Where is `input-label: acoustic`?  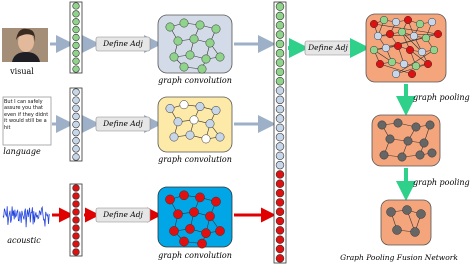
input-label: acoustic is located at coordinates (24, 240).